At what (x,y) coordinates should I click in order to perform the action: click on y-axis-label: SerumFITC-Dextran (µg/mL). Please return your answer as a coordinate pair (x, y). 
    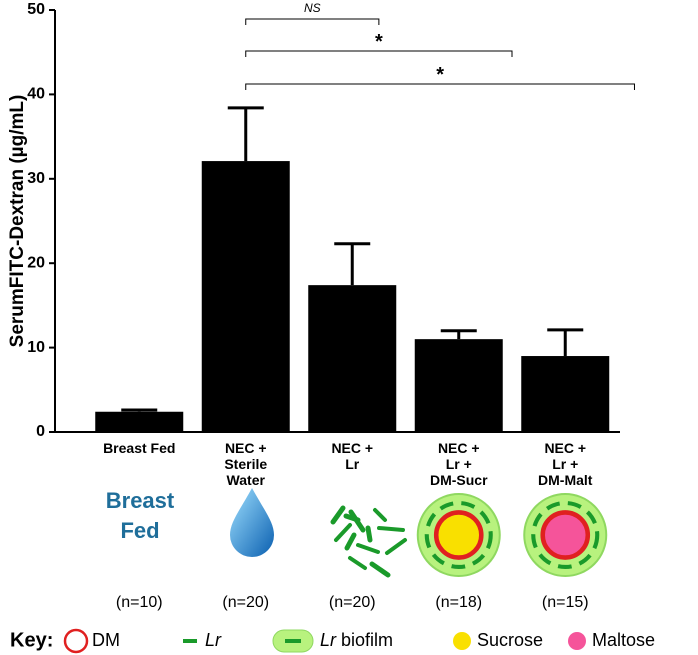
    Looking at the image, I should click on (17, 221).